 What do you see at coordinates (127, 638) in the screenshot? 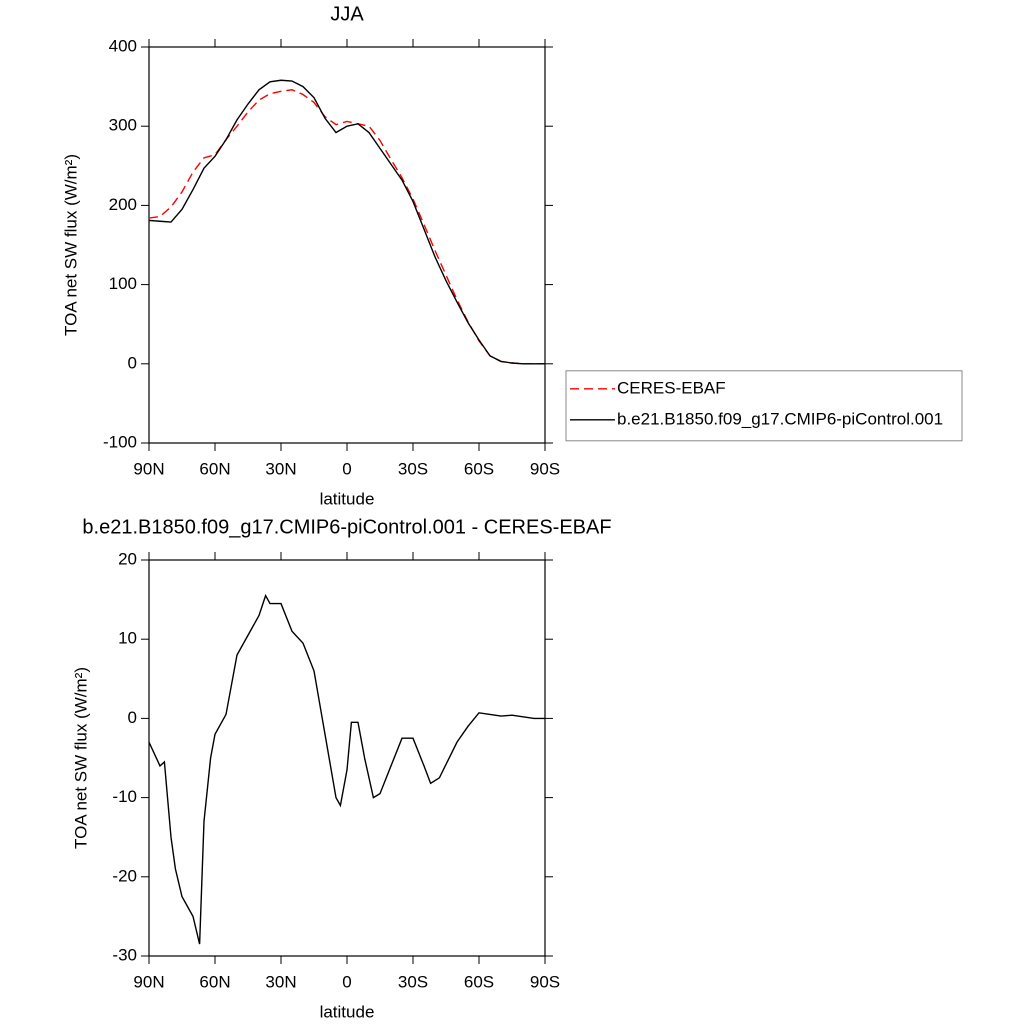
I see `y-tick-label: 10` at bounding box center [127, 638].